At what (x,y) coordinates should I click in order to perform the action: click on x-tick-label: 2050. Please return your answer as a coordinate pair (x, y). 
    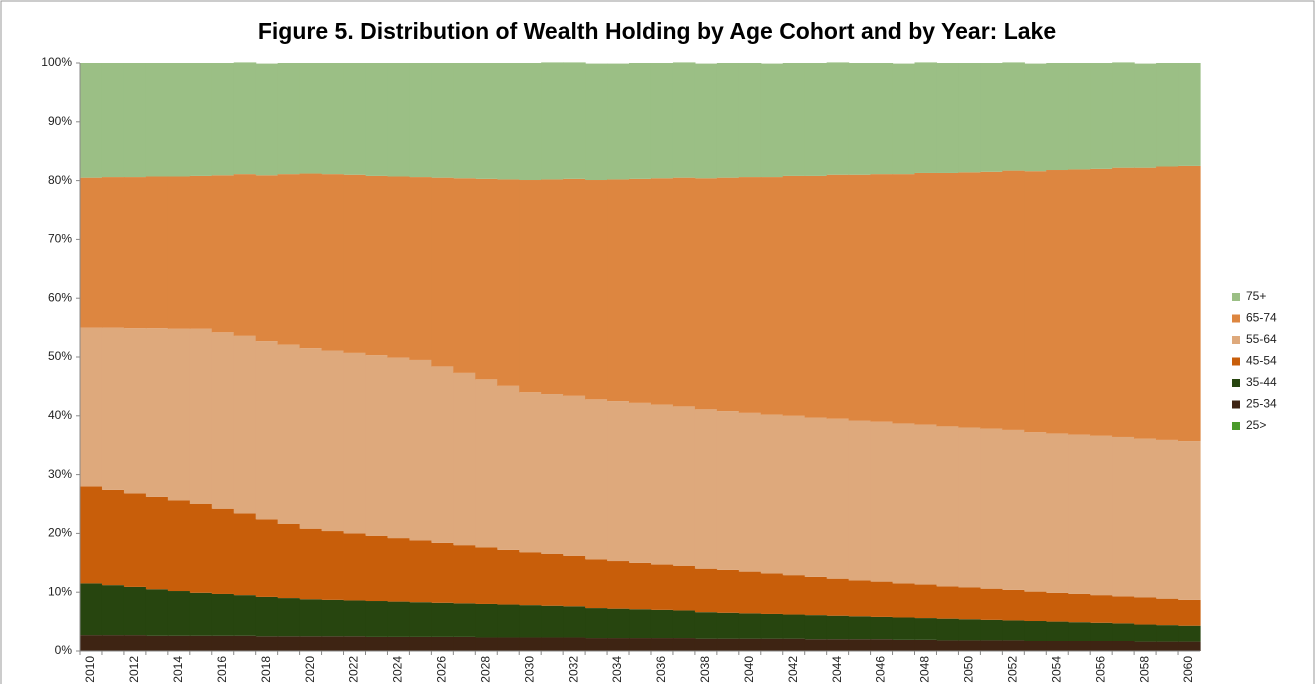
    Looking at the image, I should click on (969, 669).